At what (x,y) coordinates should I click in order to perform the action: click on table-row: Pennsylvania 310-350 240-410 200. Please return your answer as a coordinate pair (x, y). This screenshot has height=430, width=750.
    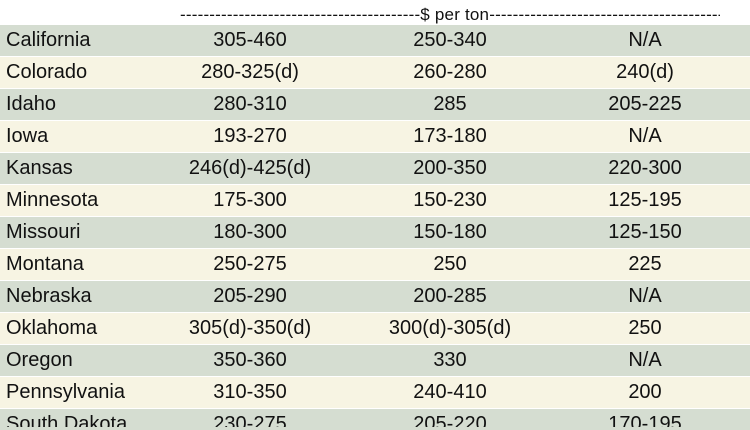
    Looking at the image, I should click on (375, 392).